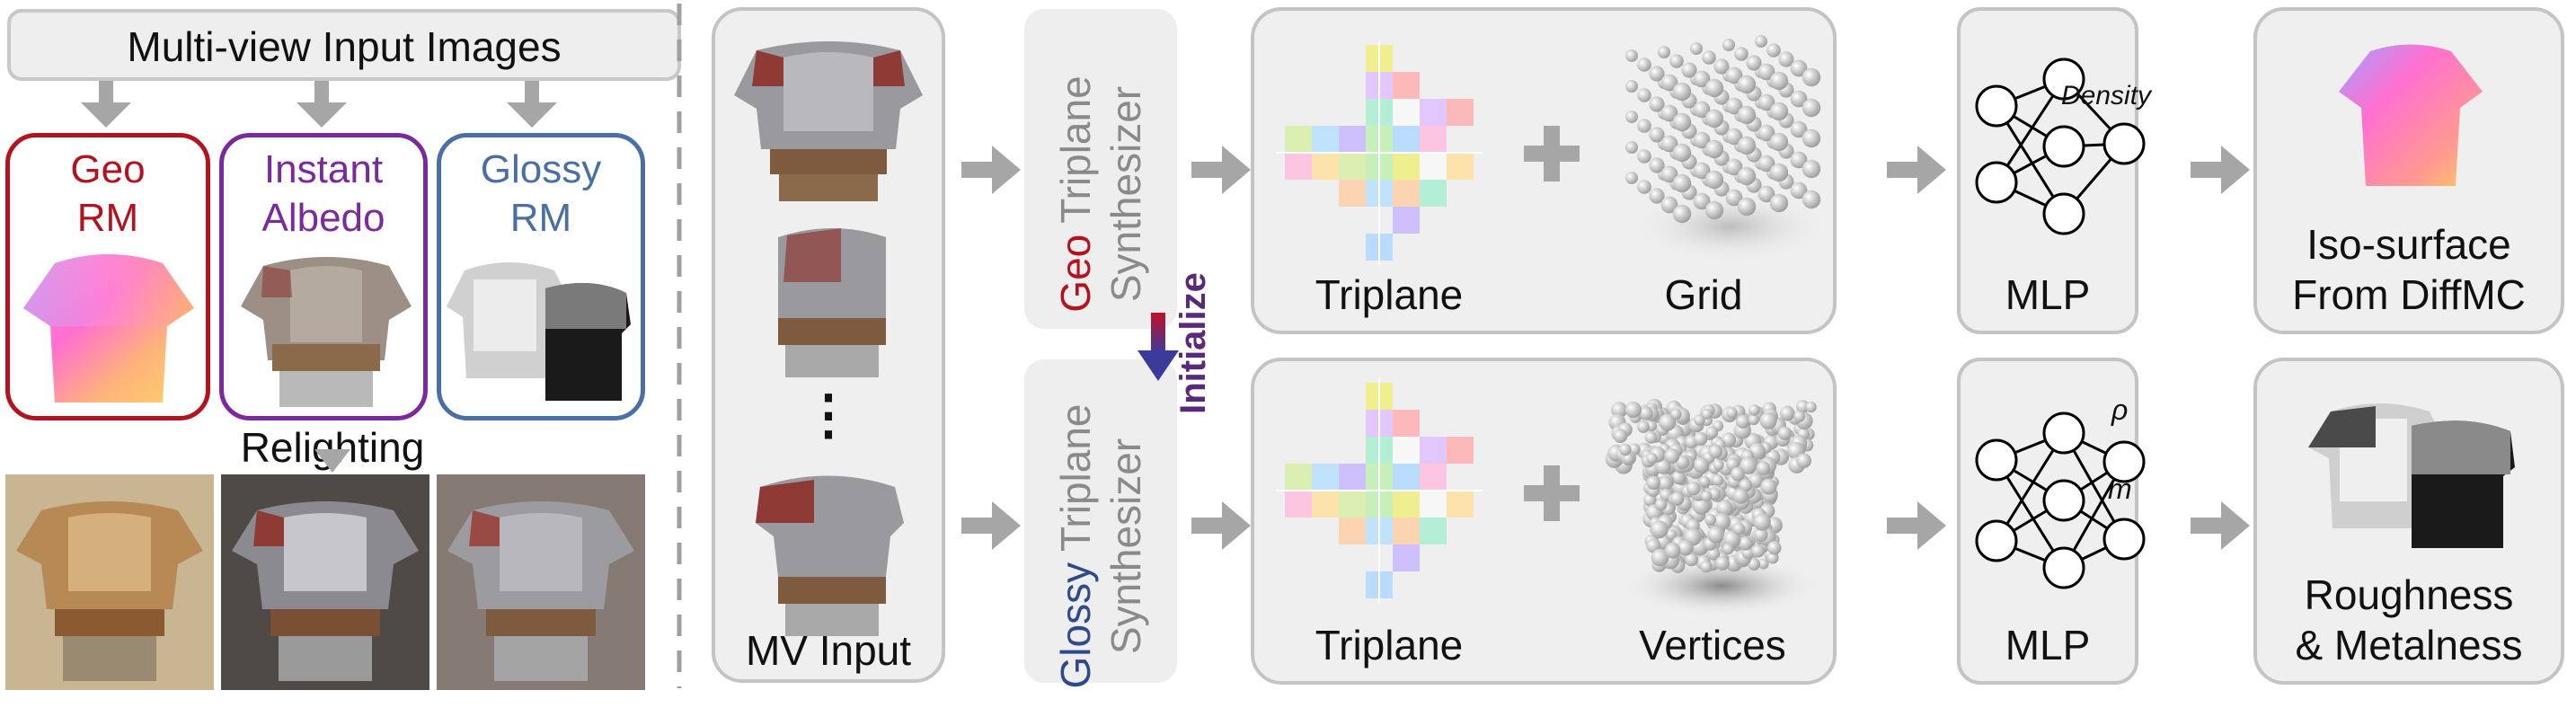 Image resolution: width=2576 pixels, height=708 pixels. What do you see at coordinates (1379, 153) in the screenshot?
I see `top-triplane-icon` at bounding box center [1379, 153].